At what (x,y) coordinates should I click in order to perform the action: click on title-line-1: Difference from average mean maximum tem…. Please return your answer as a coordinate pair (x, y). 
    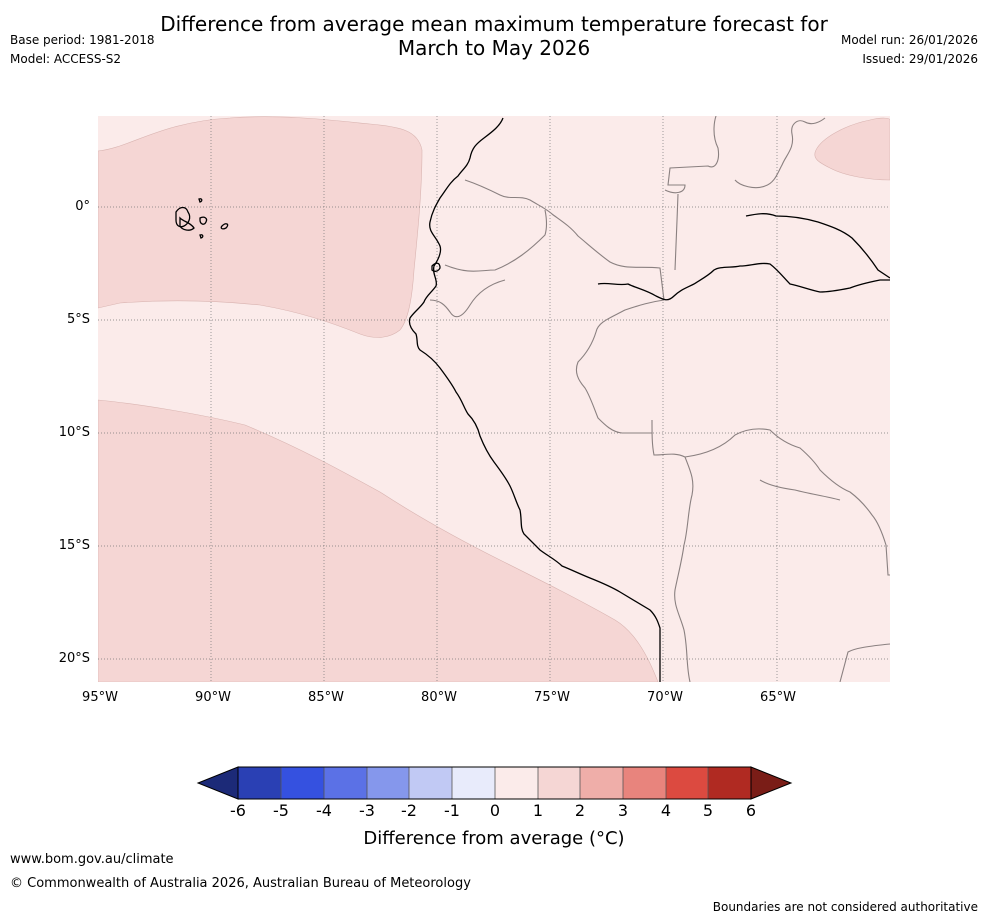
    Looking at the image, I should click on (494, 24).